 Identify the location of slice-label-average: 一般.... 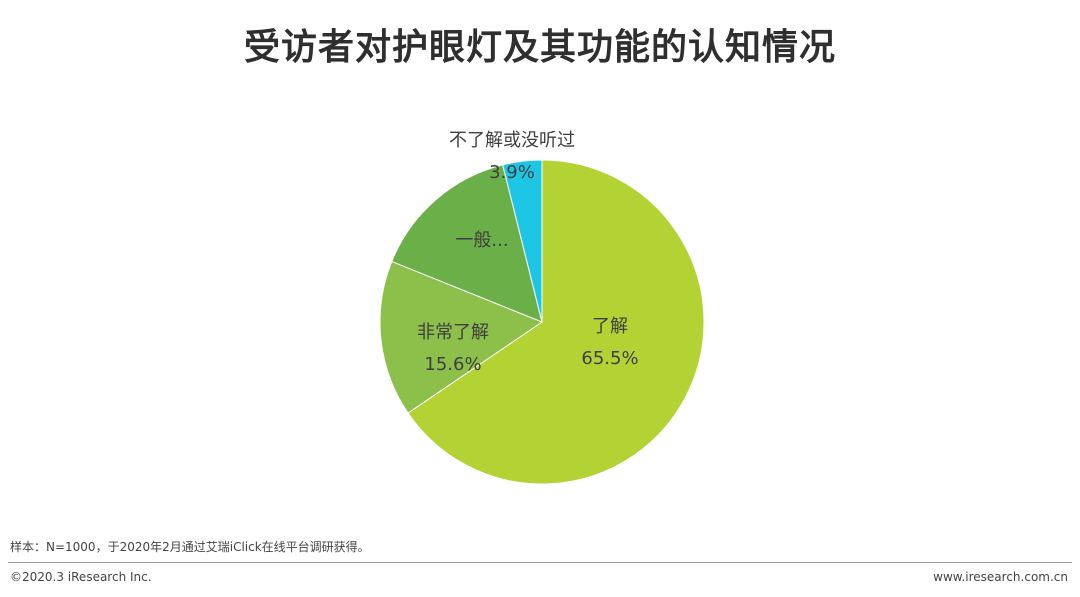
(481, 240).